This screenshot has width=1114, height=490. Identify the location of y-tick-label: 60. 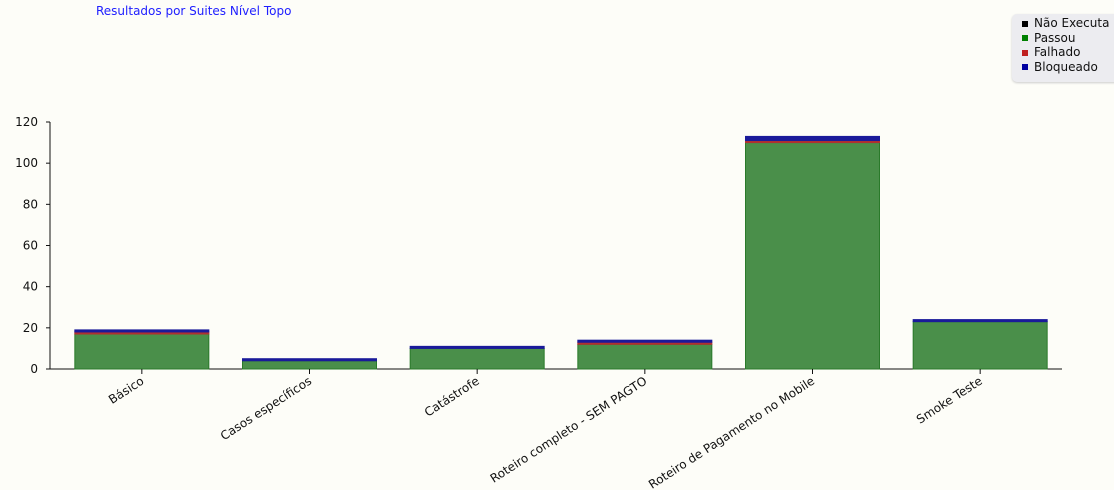
(30, 246).